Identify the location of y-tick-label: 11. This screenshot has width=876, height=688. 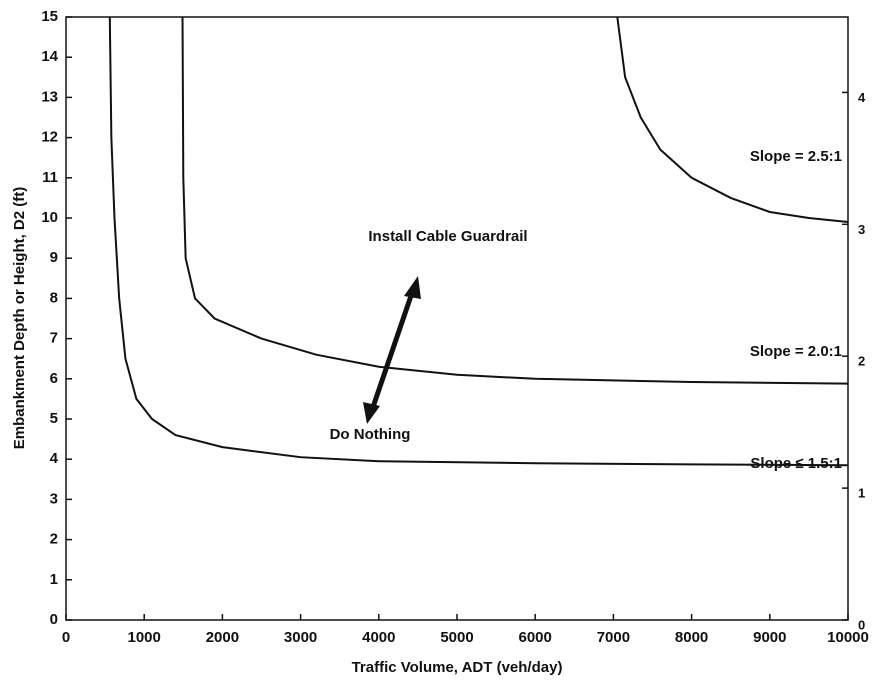
(50, 177).